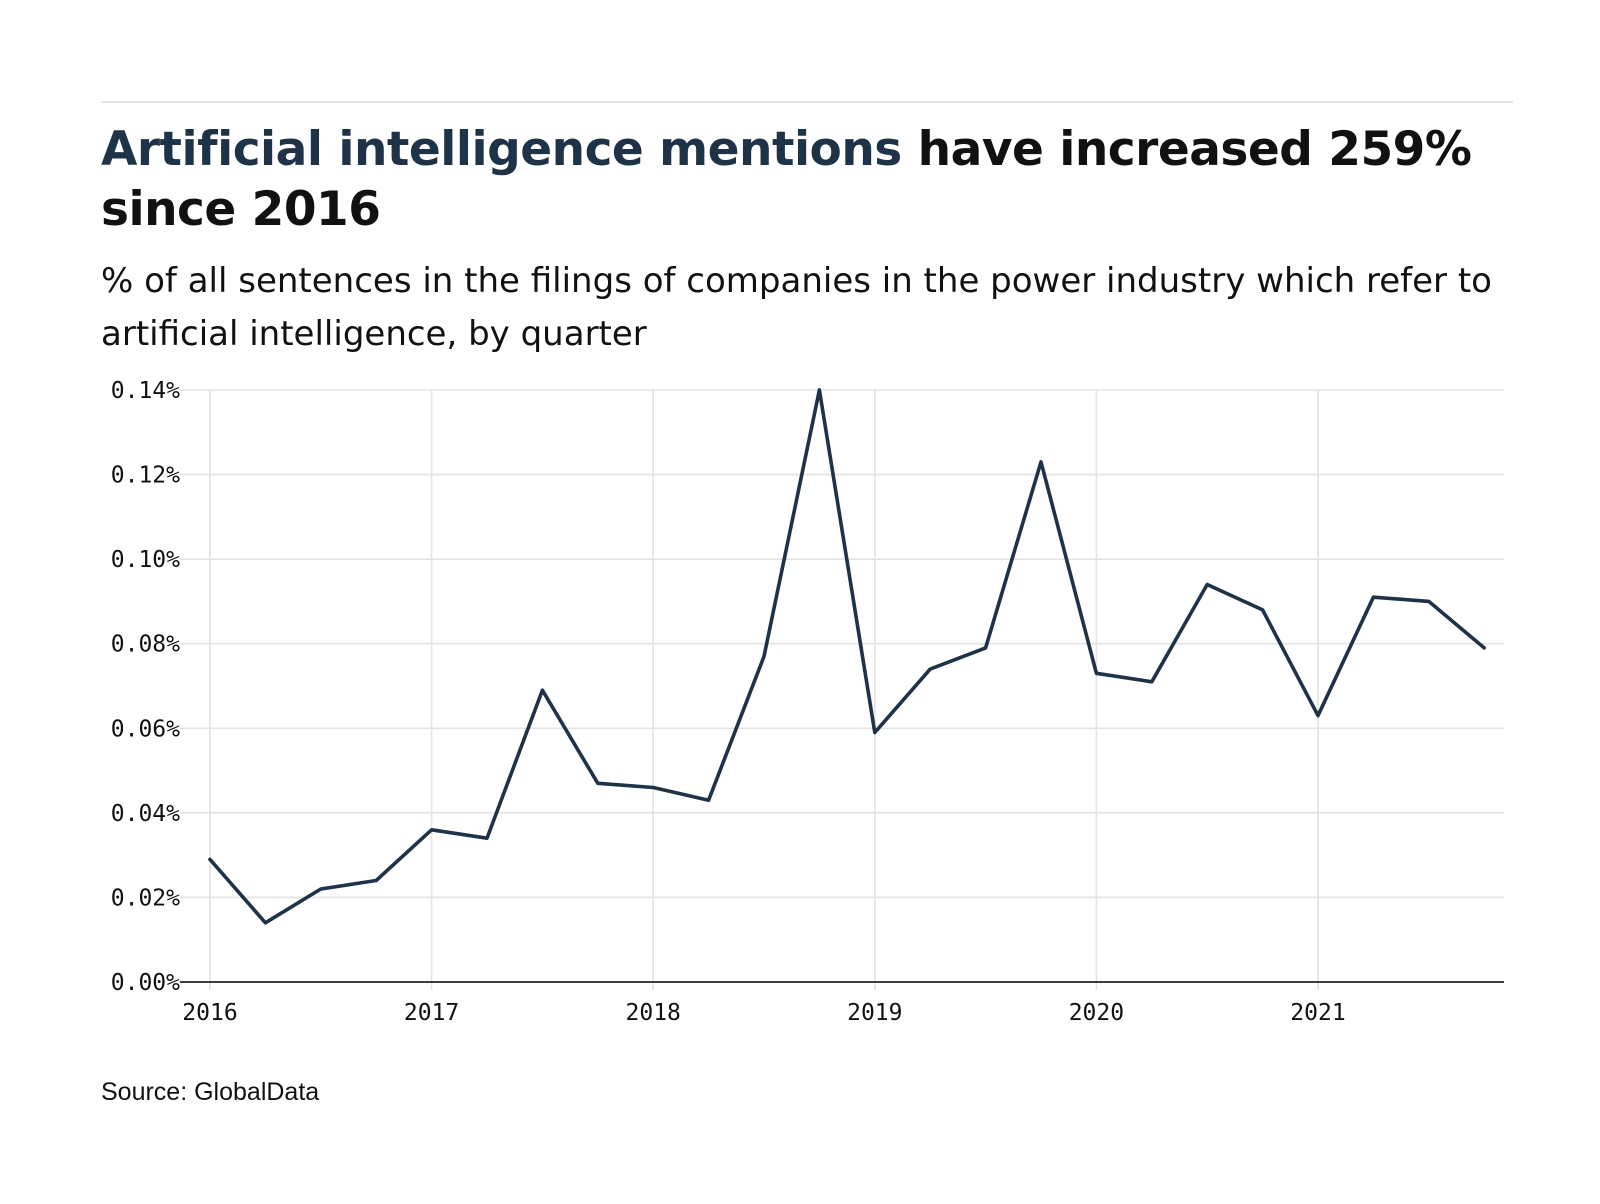  Describe the element at coordinates (145, 729) in the screenshot. I see `y-tick-label: 0.06%` at that location.